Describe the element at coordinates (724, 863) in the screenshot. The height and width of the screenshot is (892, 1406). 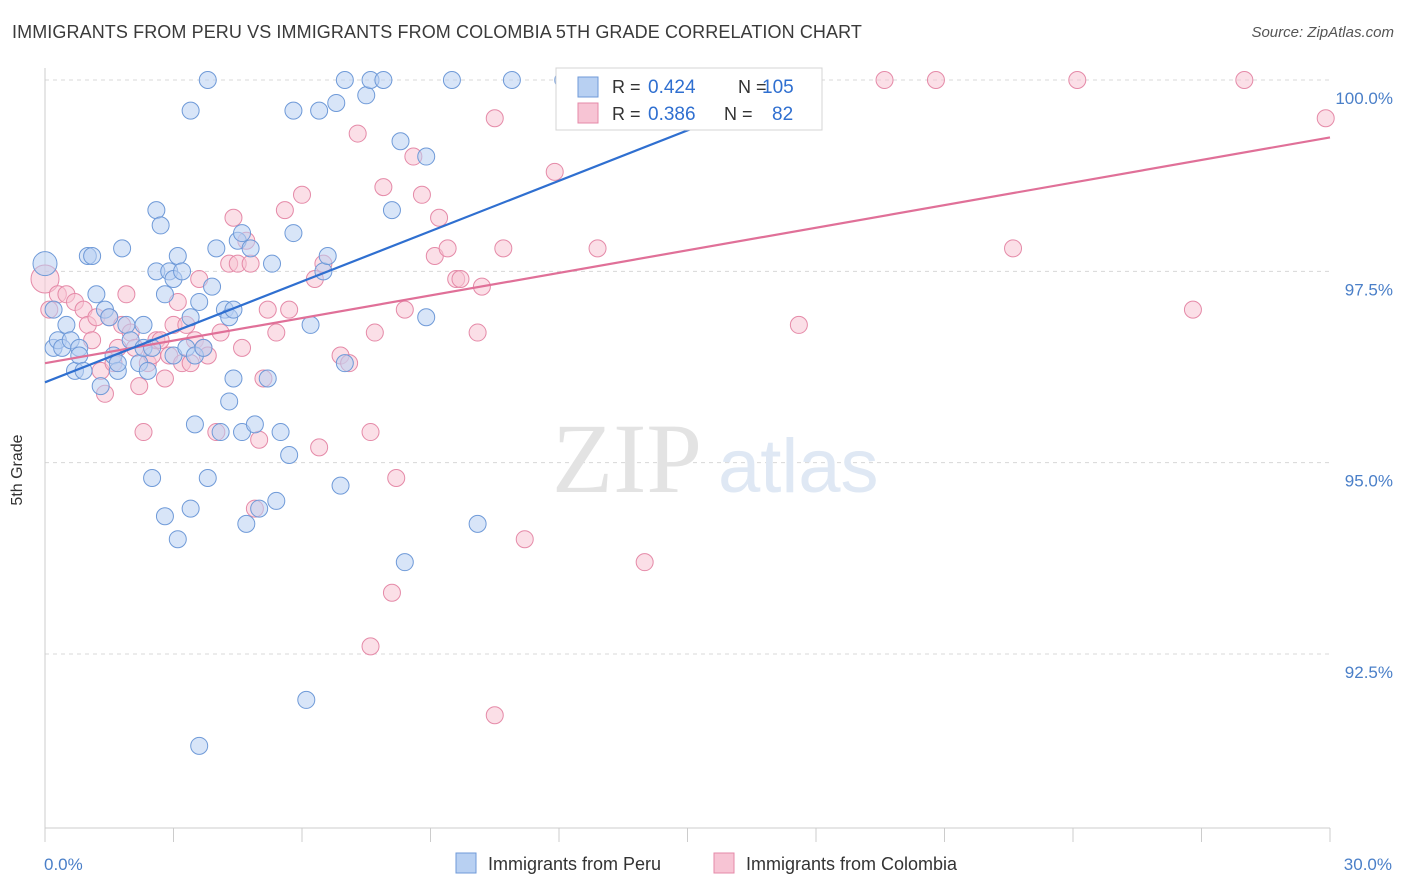
I see `bottom-legend-colombia-swatch` at that location.